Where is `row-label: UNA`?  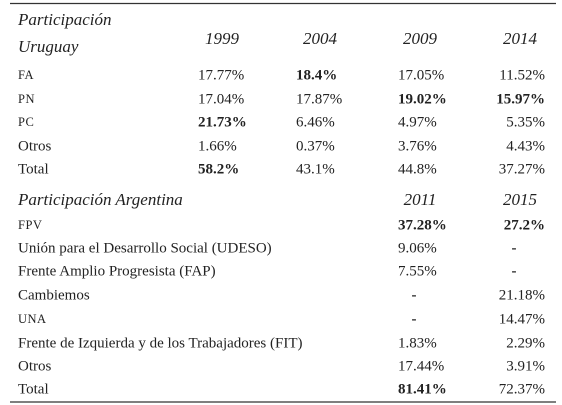
row-label: UNA is located at coordinates (32, 319).